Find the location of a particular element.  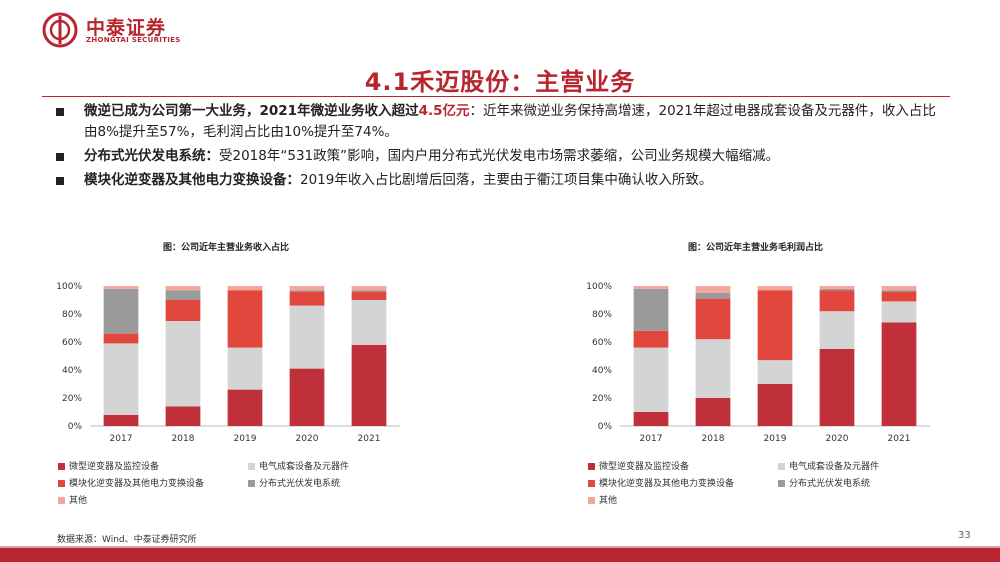

bullet-body: 2019年收入占比剧增后回落，主要由于衢江项目集中确认收入所致。 is located at coordinates (506, 180).